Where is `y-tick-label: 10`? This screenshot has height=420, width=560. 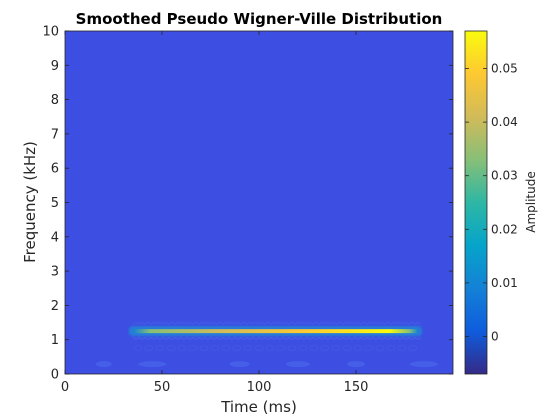
y-tick-label: 10 is located at coordinates (50, 32).